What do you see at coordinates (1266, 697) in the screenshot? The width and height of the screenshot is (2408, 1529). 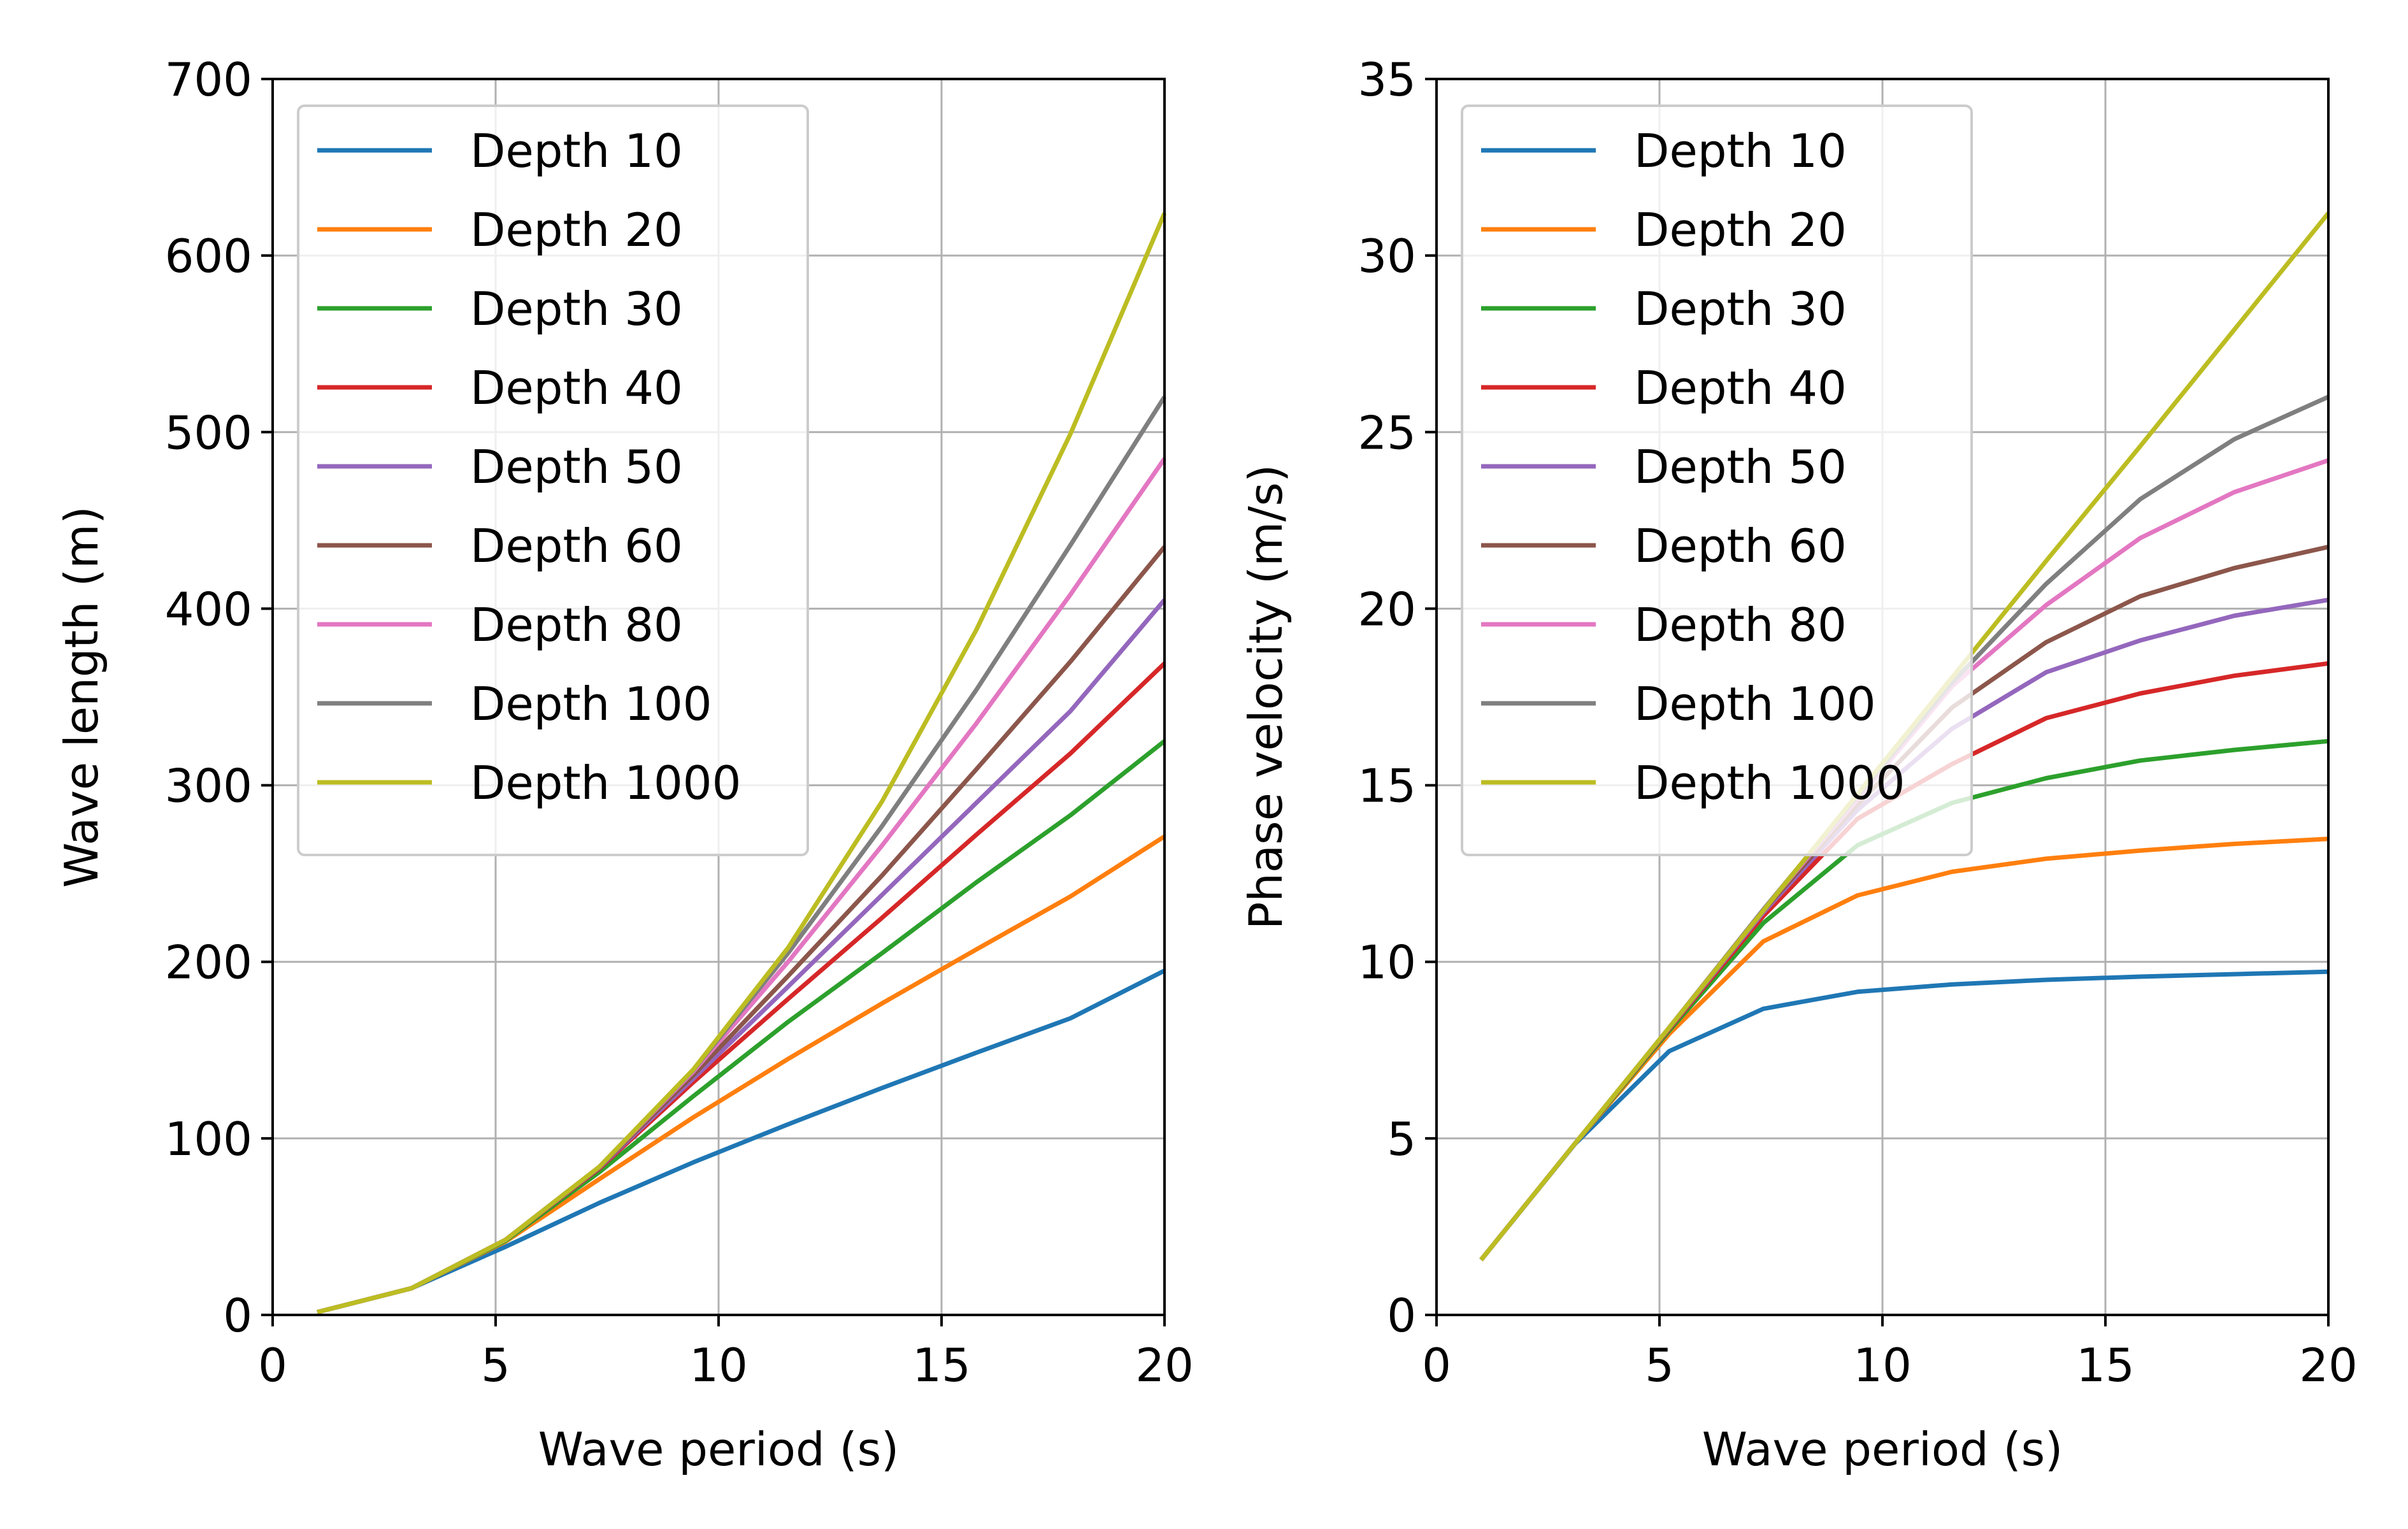 I see `y-axis-label: Phase velocity (m/s)` at bounding box center [1266, 697].